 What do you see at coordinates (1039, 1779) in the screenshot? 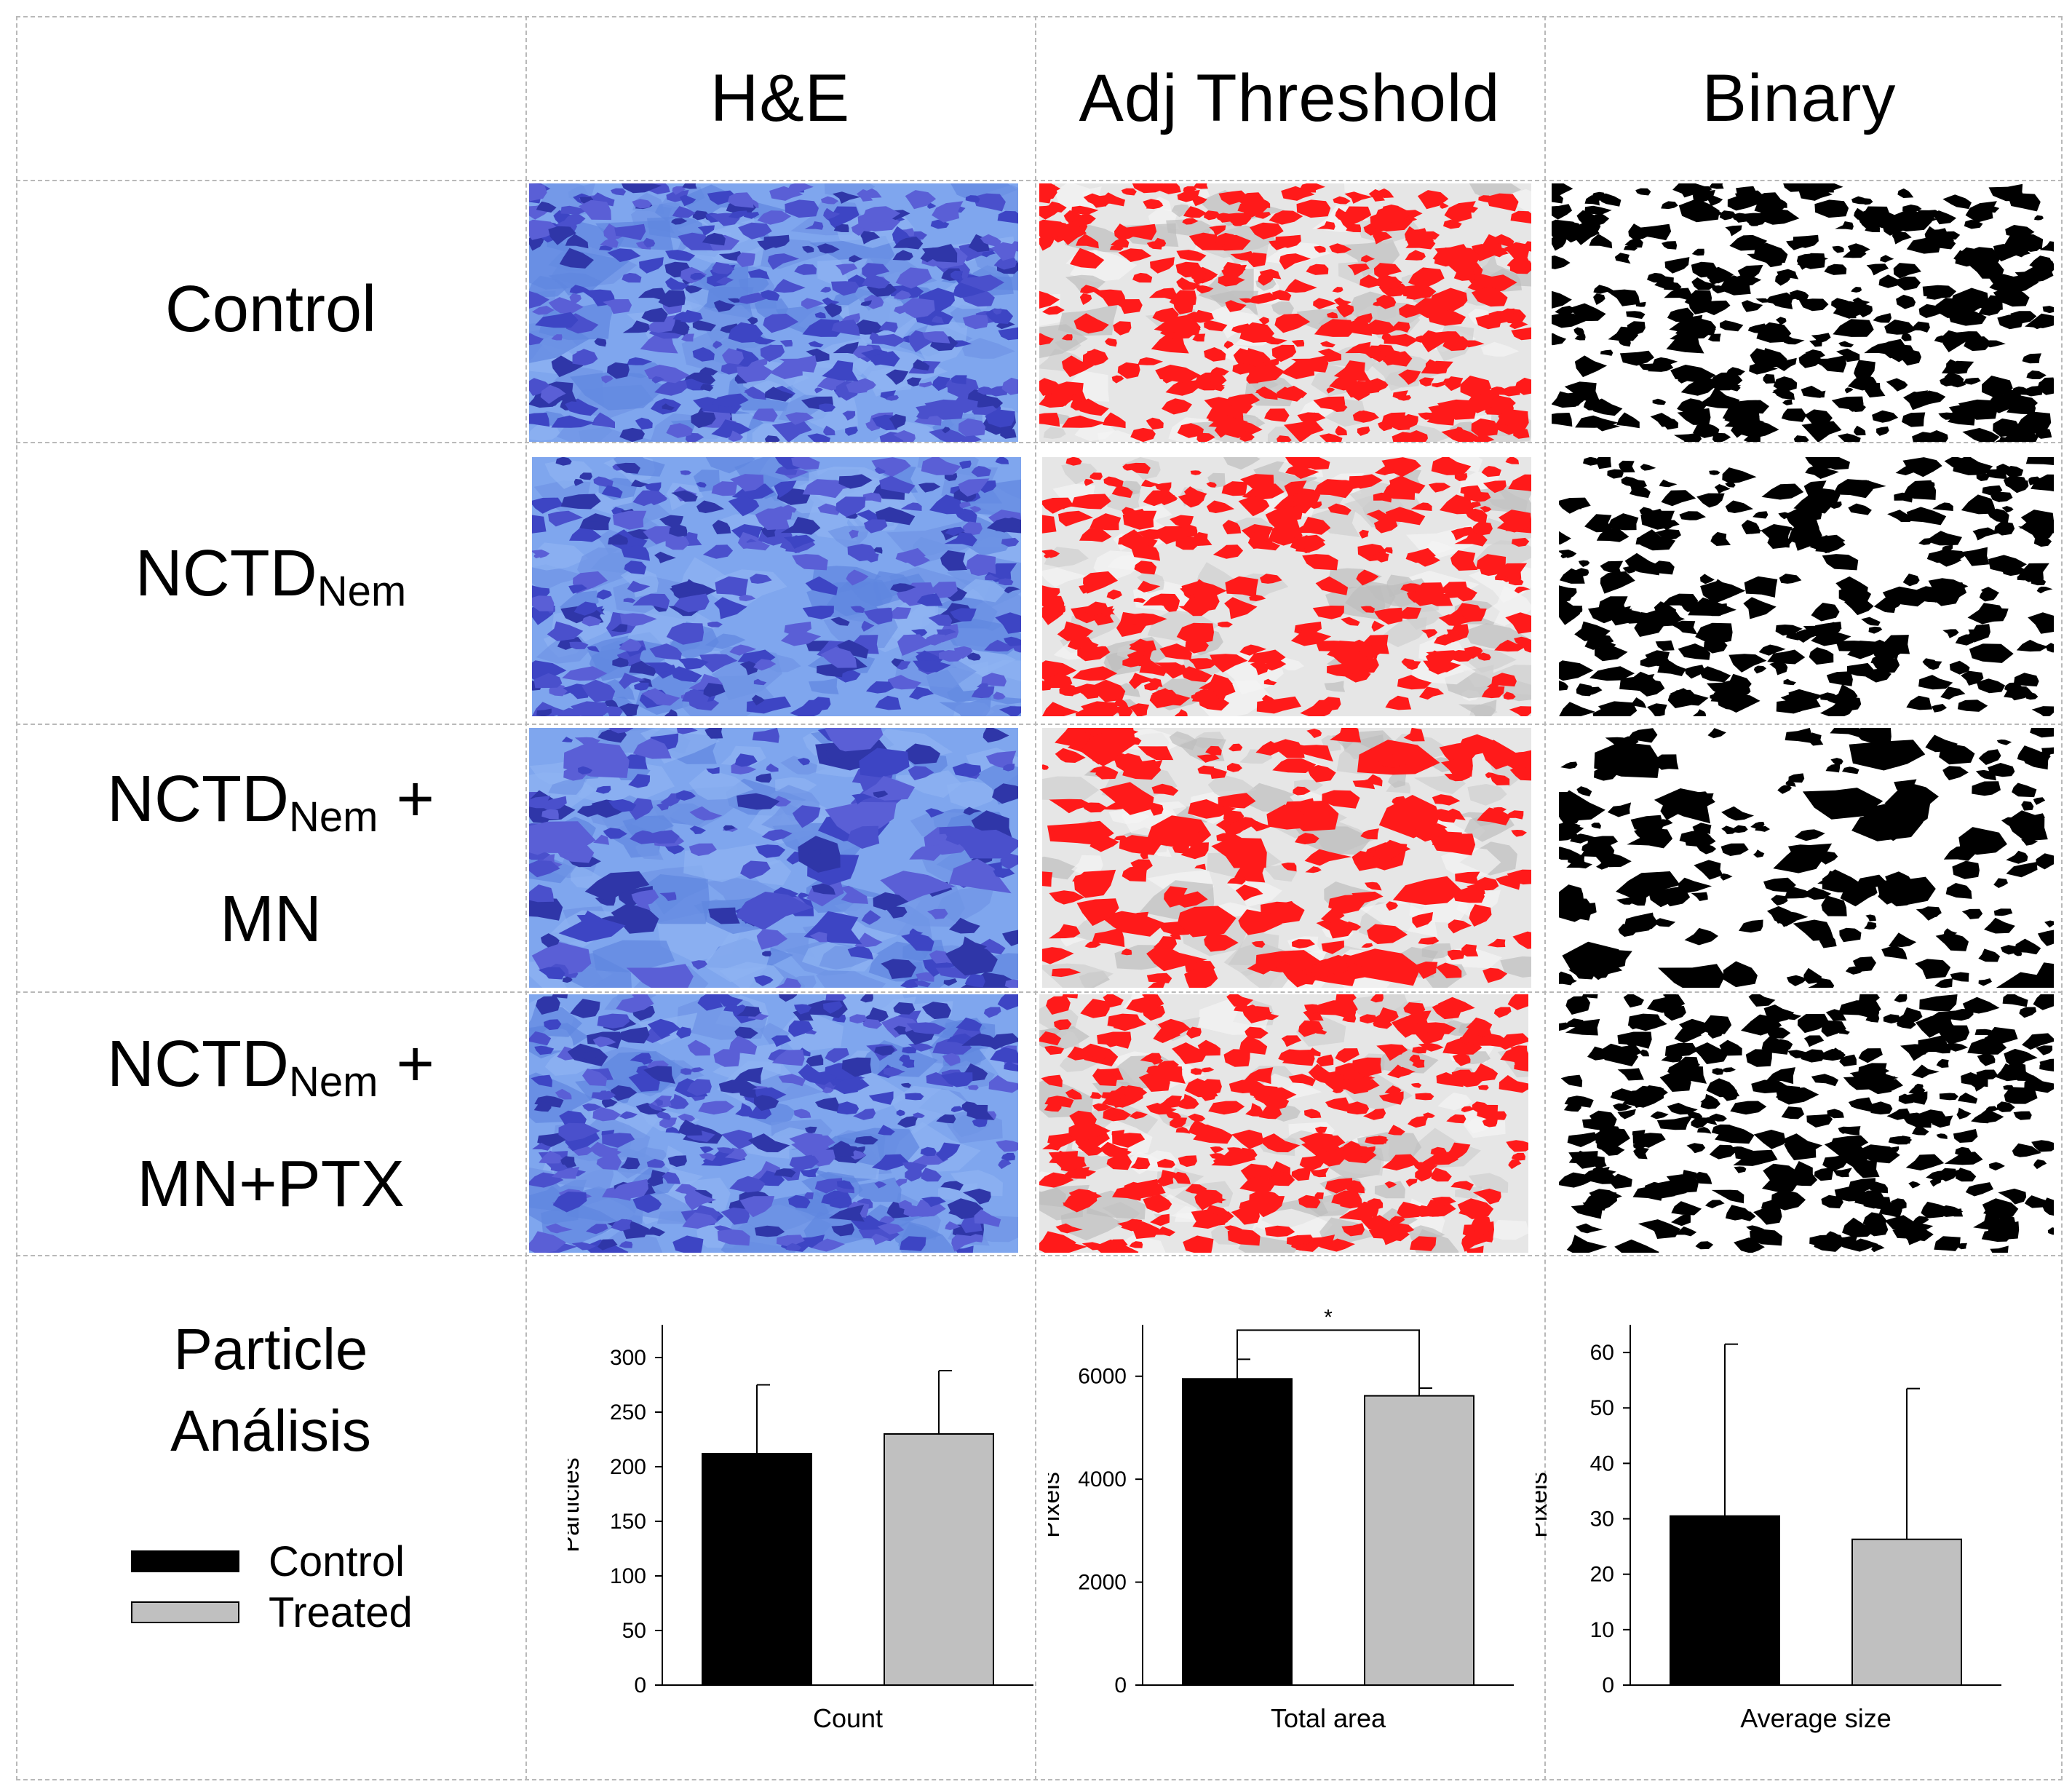
I see `grid-line` at bounding box center [1039, 1779].